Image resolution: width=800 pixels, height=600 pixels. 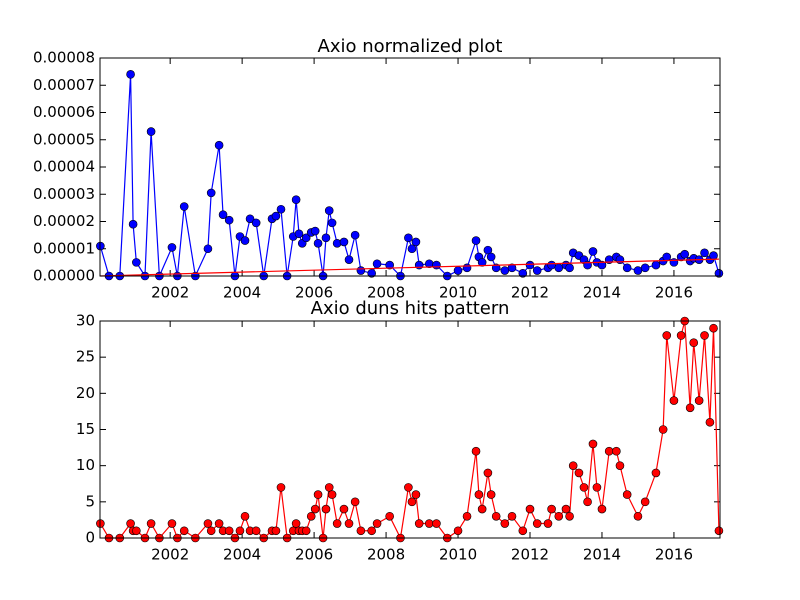 I want to click on y-tick-label: 0.00001, so click(x=64, y=248).